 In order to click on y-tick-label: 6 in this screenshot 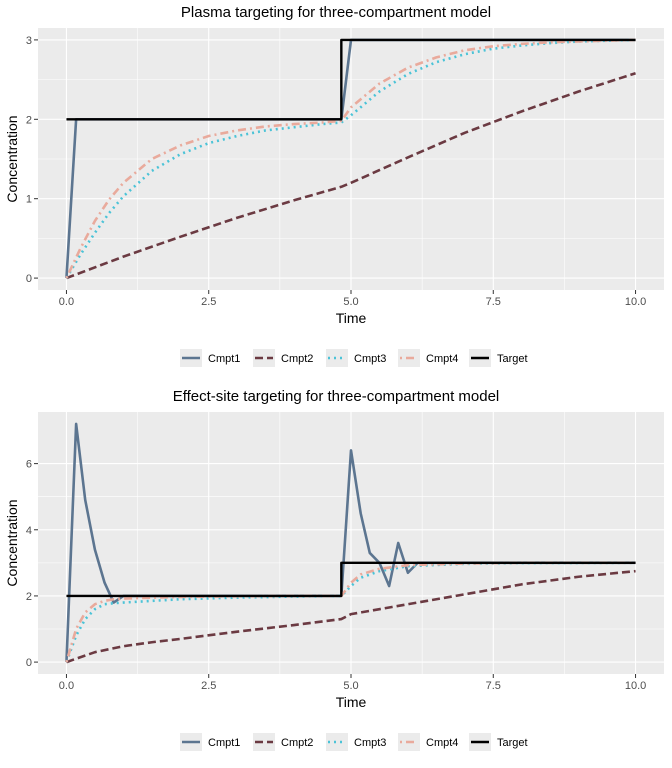, I will do `click(29, 465)`.